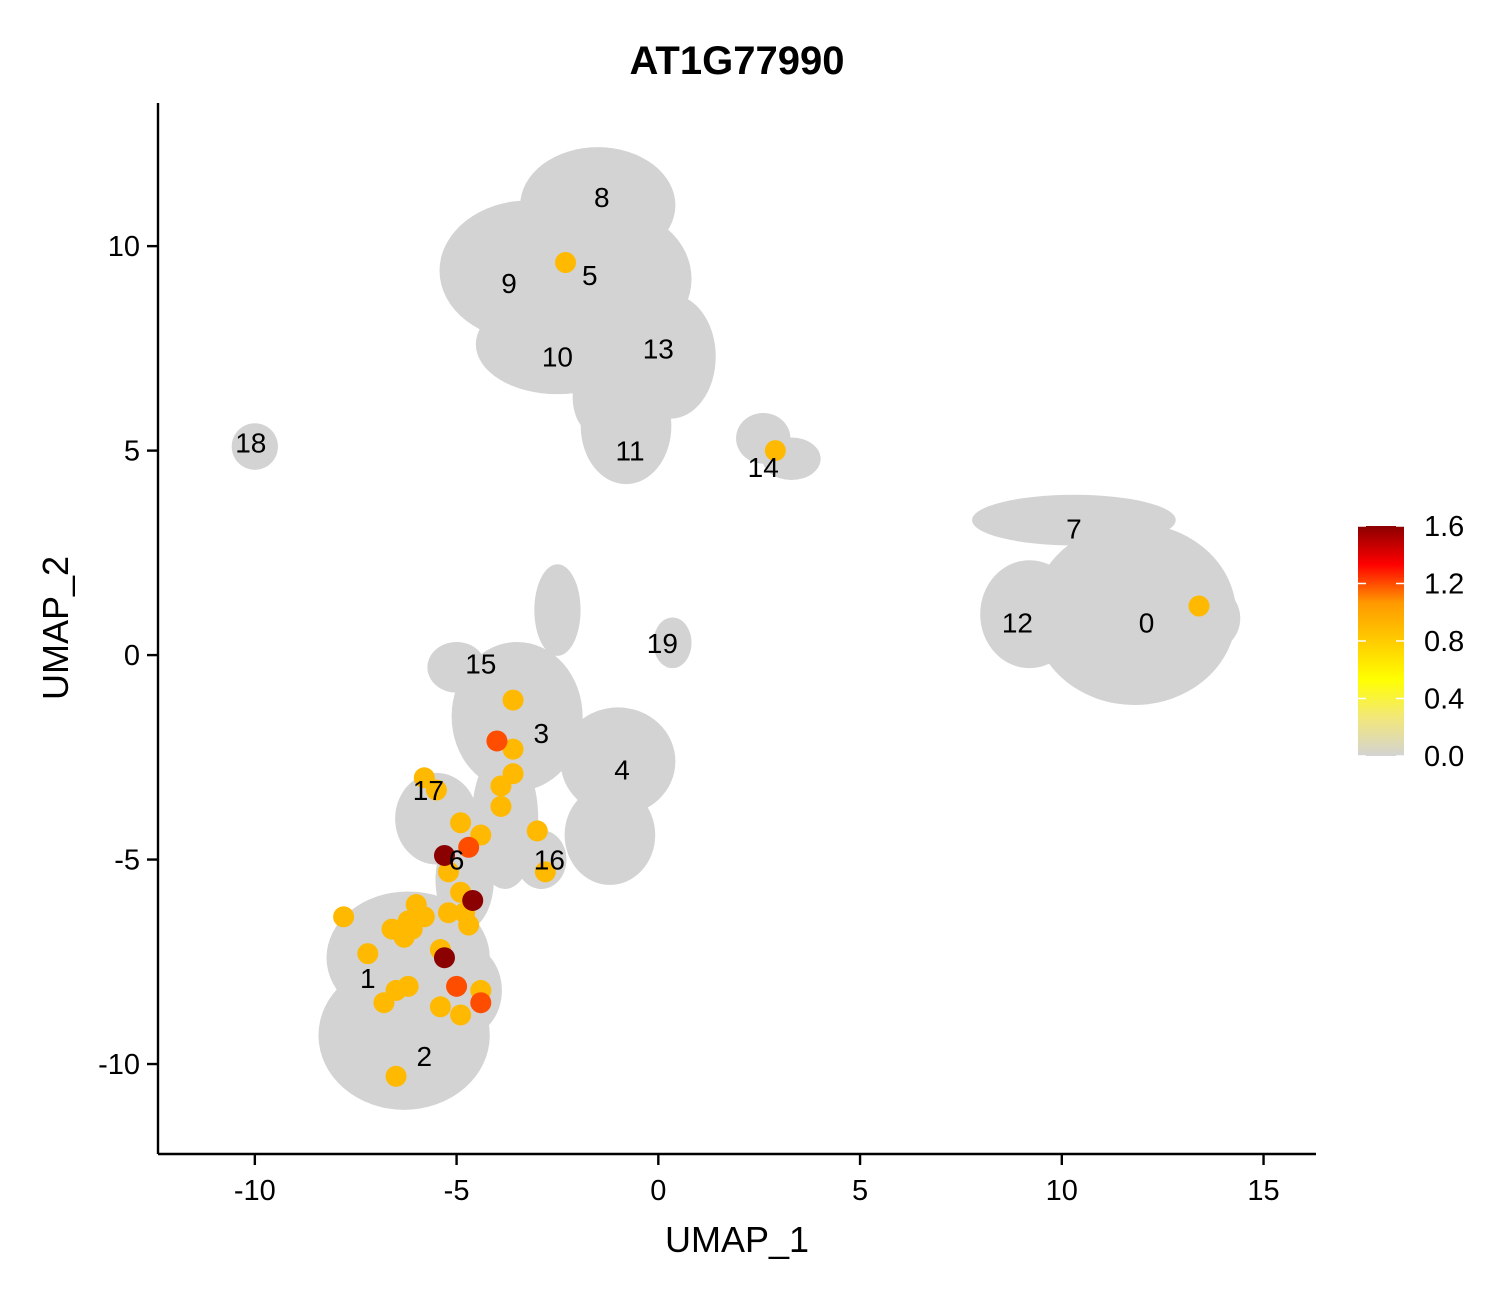  I want to click on y-tick-label: 0, so click(132, 656).